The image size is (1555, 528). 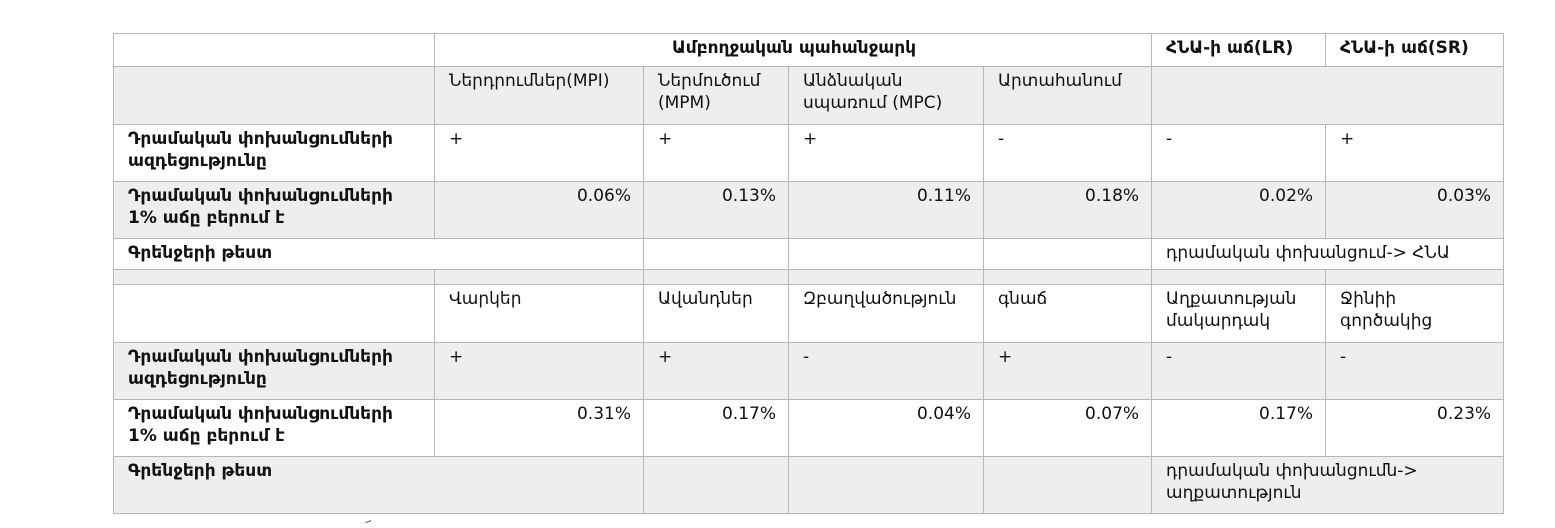 I want to click on gdp-growth-sr-header: ՀՆԱ-ի աճ(SR), so click(x=1415, y=50).